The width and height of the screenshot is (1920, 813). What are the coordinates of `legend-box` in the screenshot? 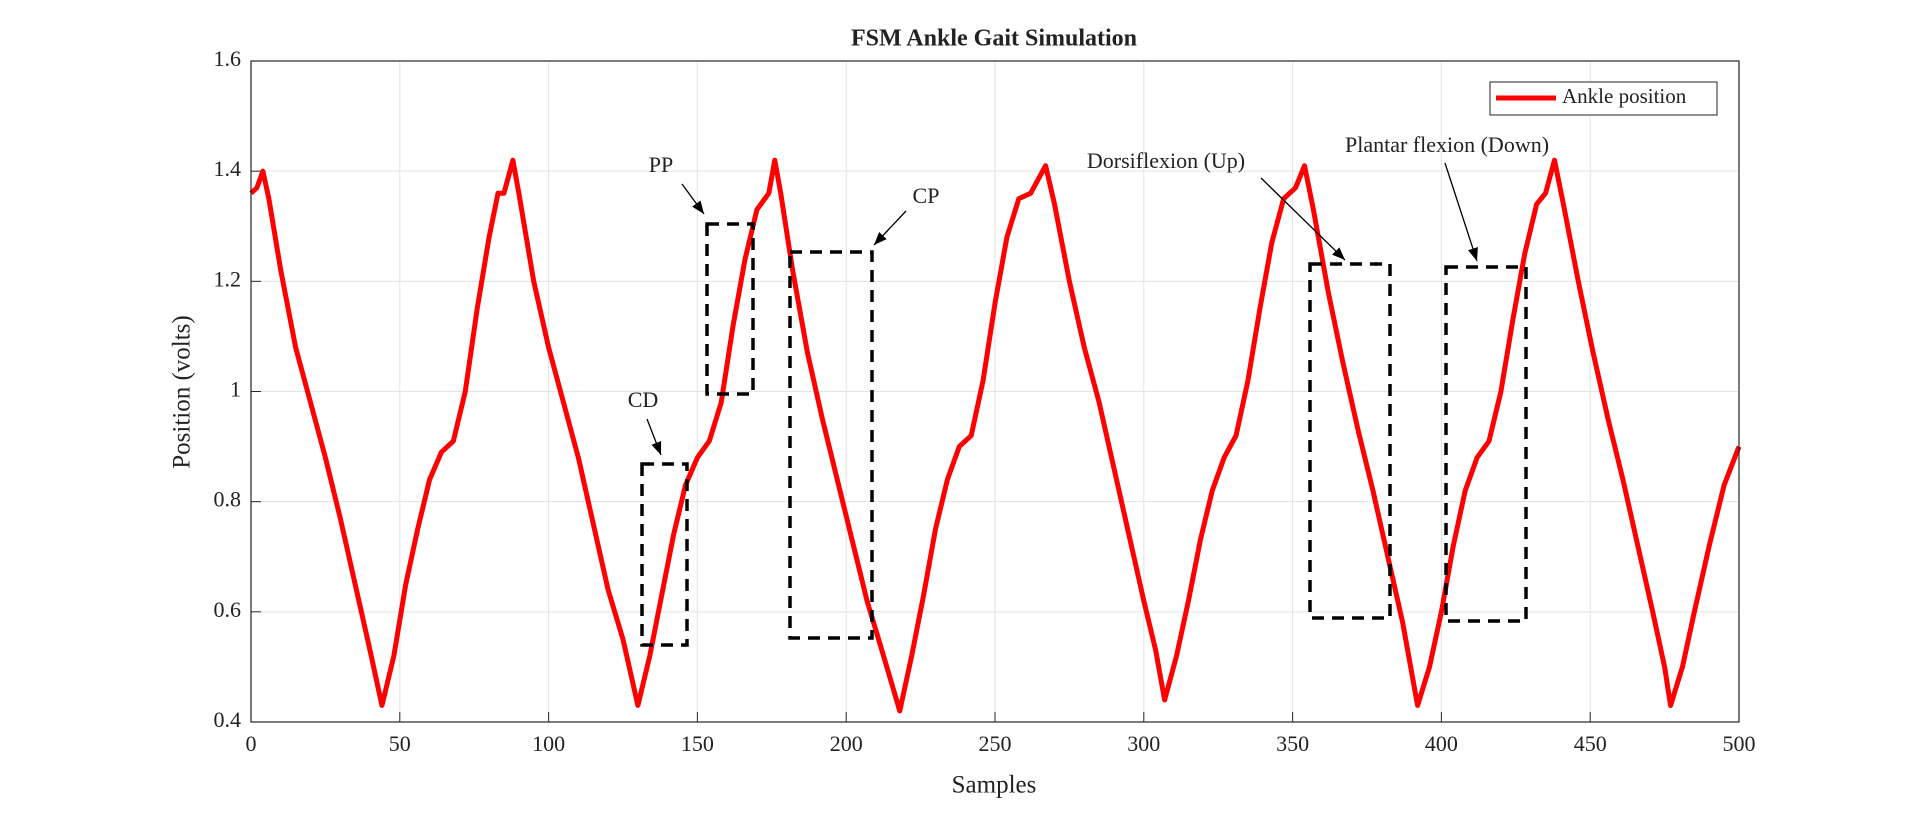 It's located at (1603, 98).